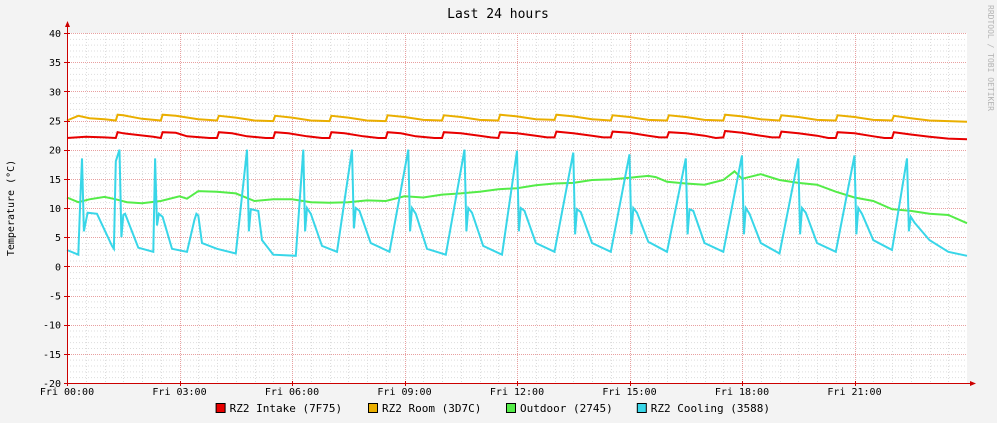 The image size is (997, 423). I want to click on y-tick-label: 30, so click(55, 92).